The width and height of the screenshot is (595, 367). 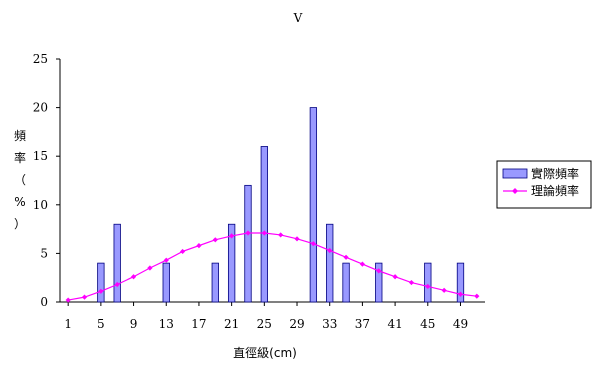 What do you see at coordinates (40, 108) in the screenshot?
I see `y-tick-label: 20` at bounding box center [40, 108].